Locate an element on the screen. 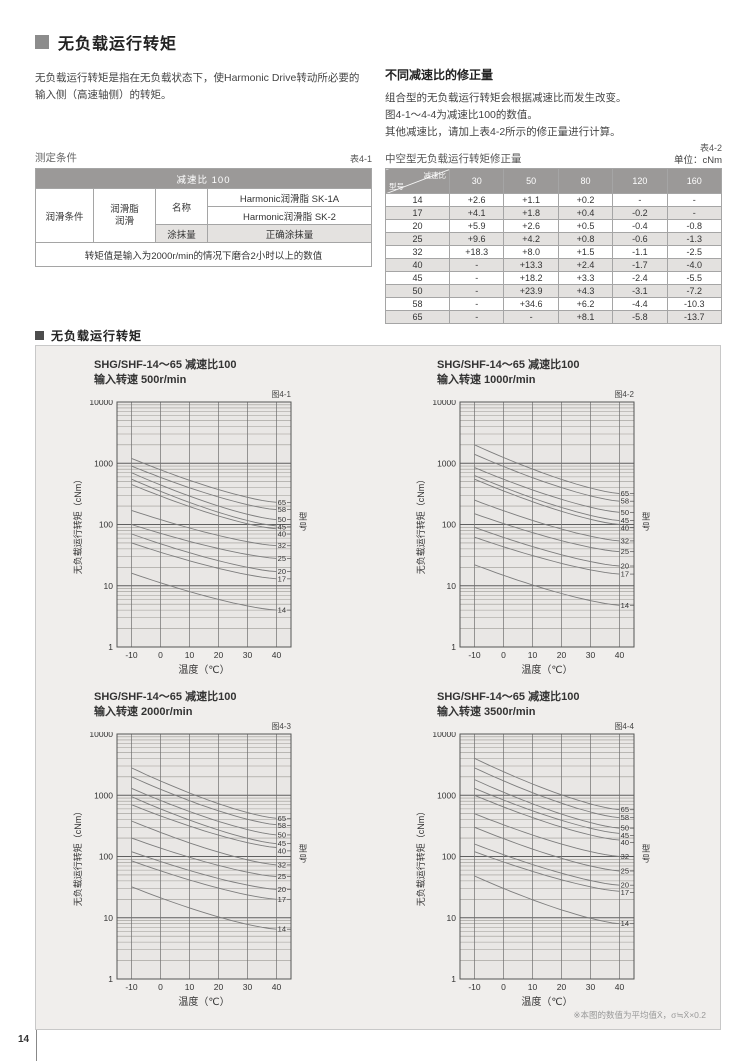  correction-value-cell: -13.7 is located at coordinates (694, 317).